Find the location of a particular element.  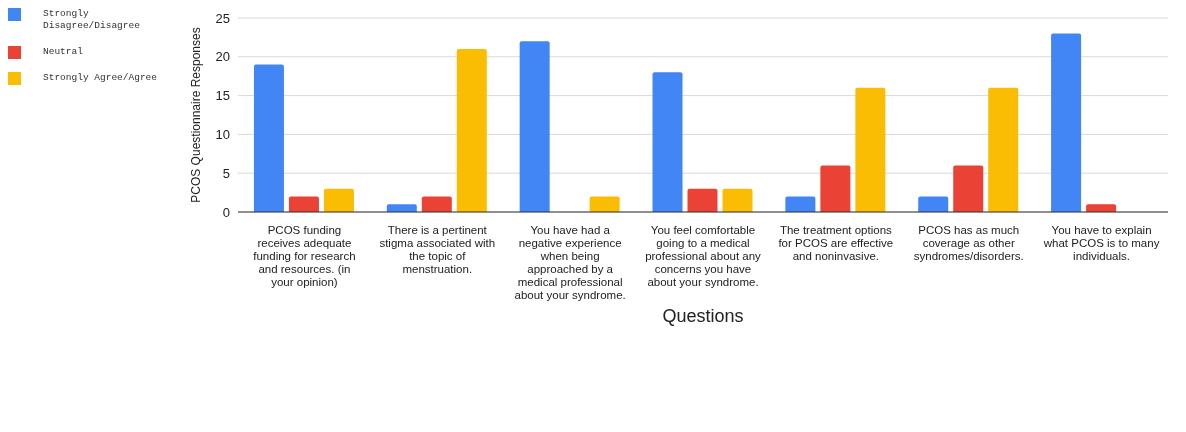

x-tick-label: The treatment options for PCOS are effective and noninvasive. is located at coordinates (836, 243).